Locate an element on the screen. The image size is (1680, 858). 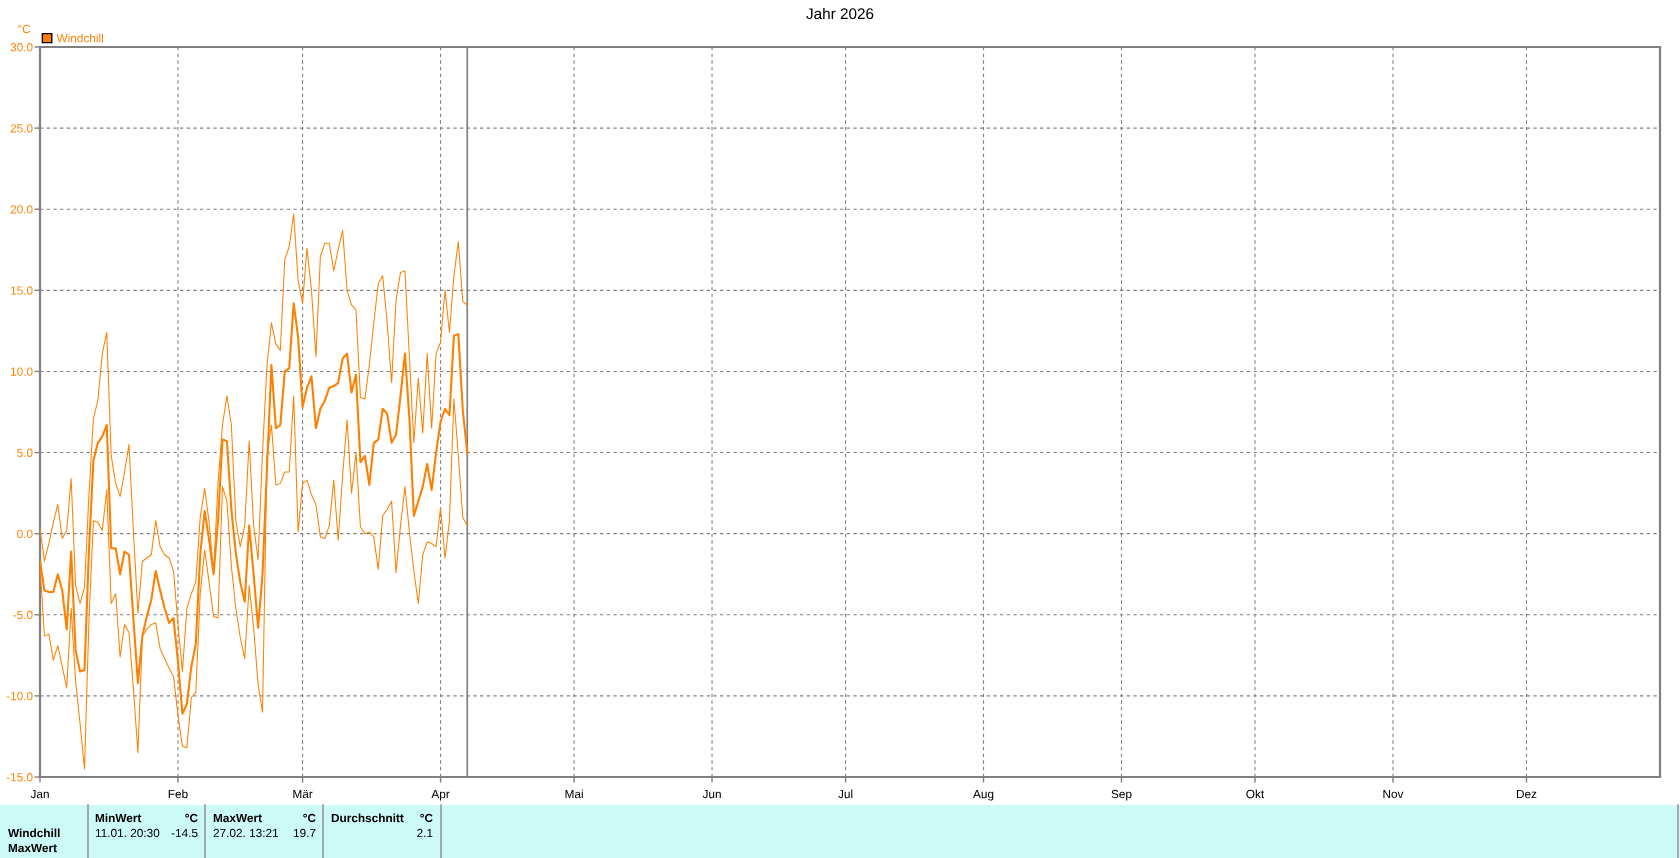
chart-title: Jahr 2026 is located at coordinates (840, 13).